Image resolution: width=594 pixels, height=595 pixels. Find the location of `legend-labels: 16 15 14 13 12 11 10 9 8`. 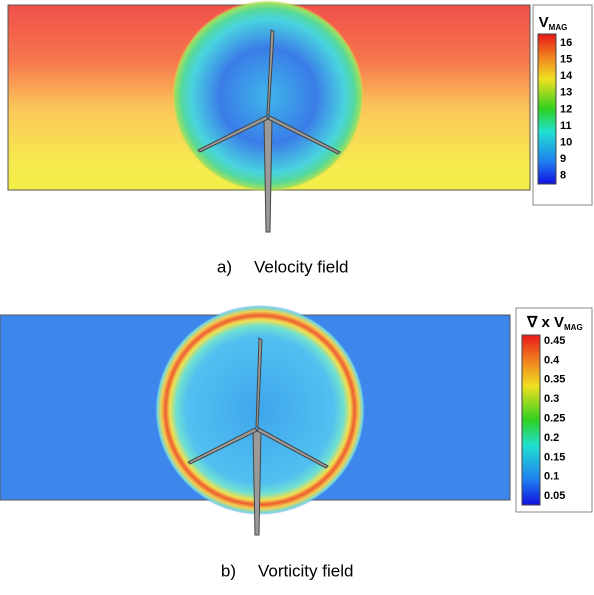

legend-labels: 16 15 14 13 12 11 10 9 8 is located at coordinates (566, 109).